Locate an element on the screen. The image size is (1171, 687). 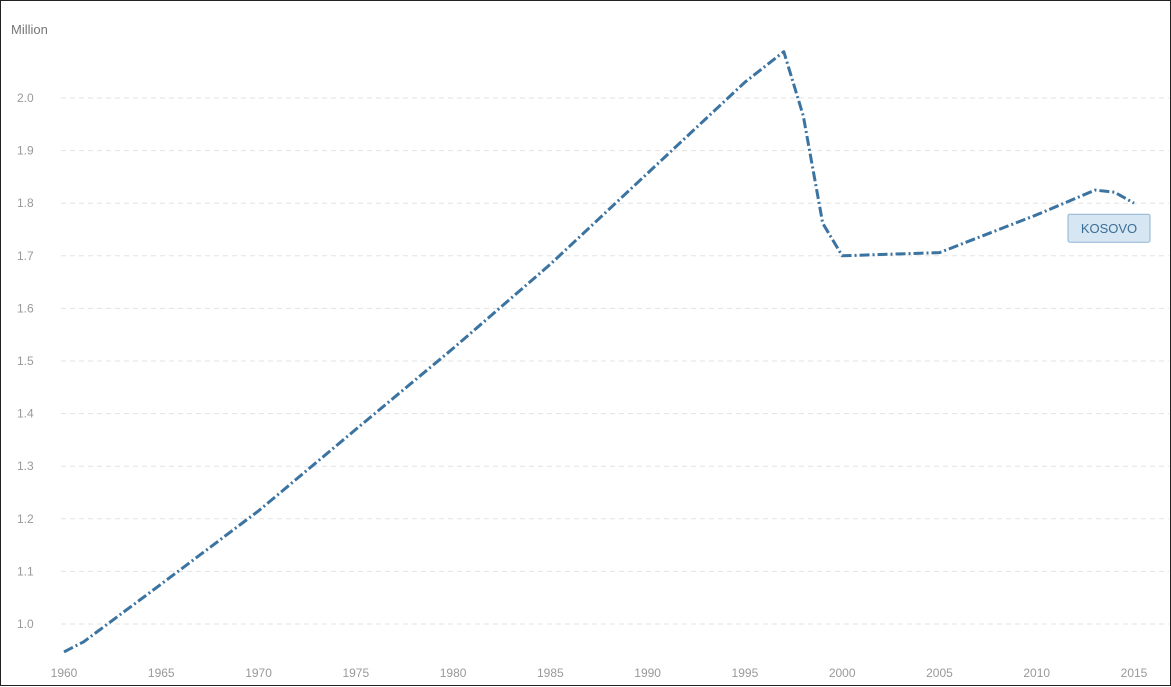
series-tags: KOSOVO is located at coordinates (1109, 228).